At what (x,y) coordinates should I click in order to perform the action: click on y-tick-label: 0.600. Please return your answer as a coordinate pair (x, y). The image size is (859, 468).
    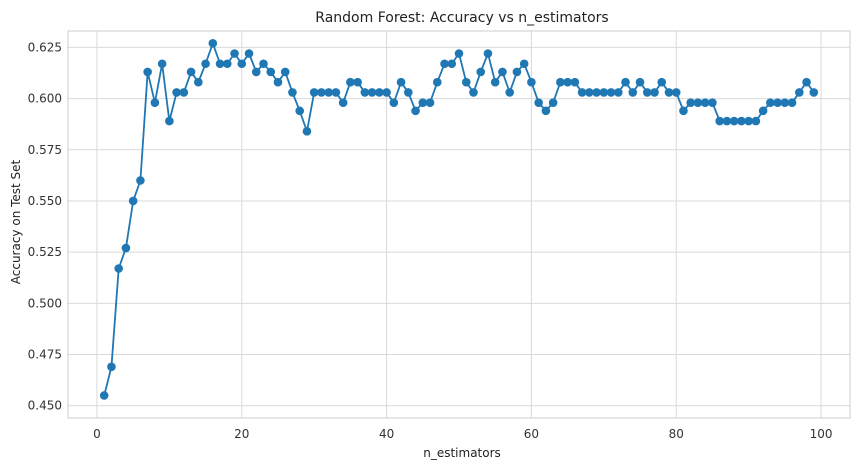
    Looking at the image, I should click on (45, 99).